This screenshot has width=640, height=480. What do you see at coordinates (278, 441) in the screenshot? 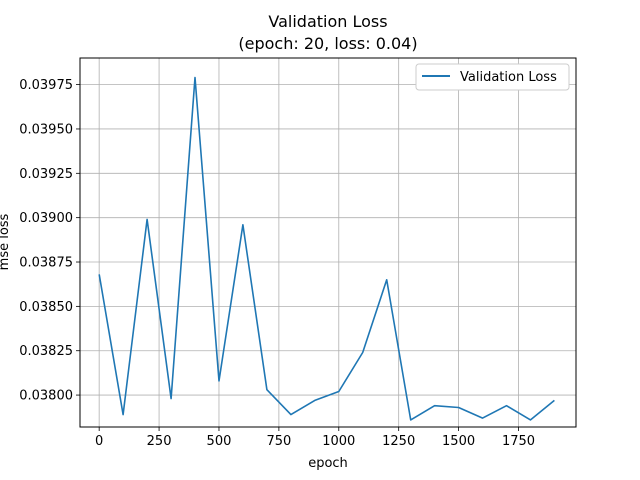
I see `x-tick-label: 750` at bounding box center [278, 441].